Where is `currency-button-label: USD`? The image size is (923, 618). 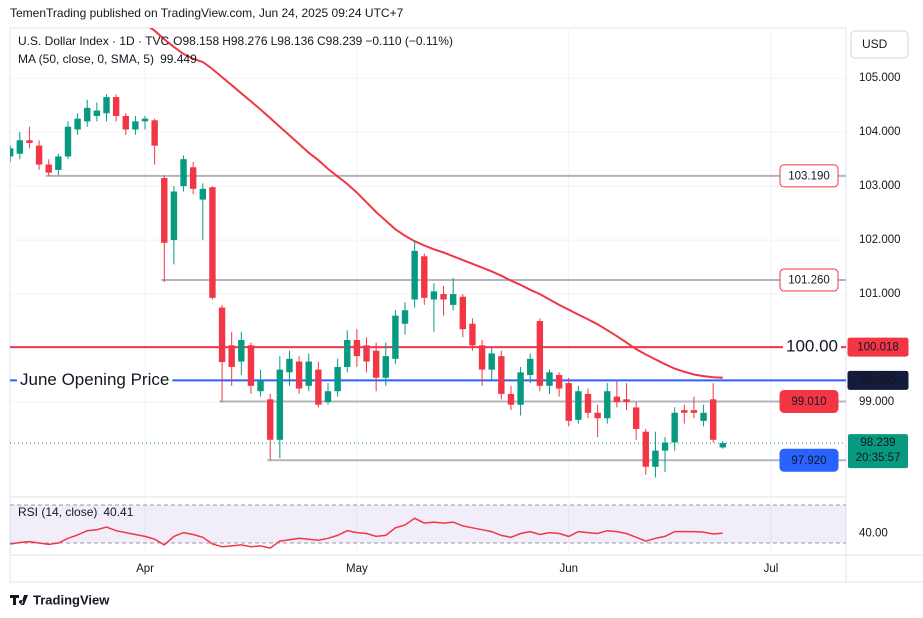
currency-button-label: USD is located at coordinates (875, 44).